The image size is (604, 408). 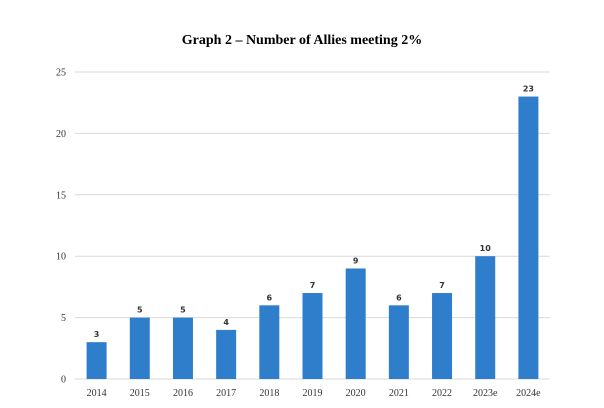 I want to click on data-label-2014: 3, so click(x=97, y=334).